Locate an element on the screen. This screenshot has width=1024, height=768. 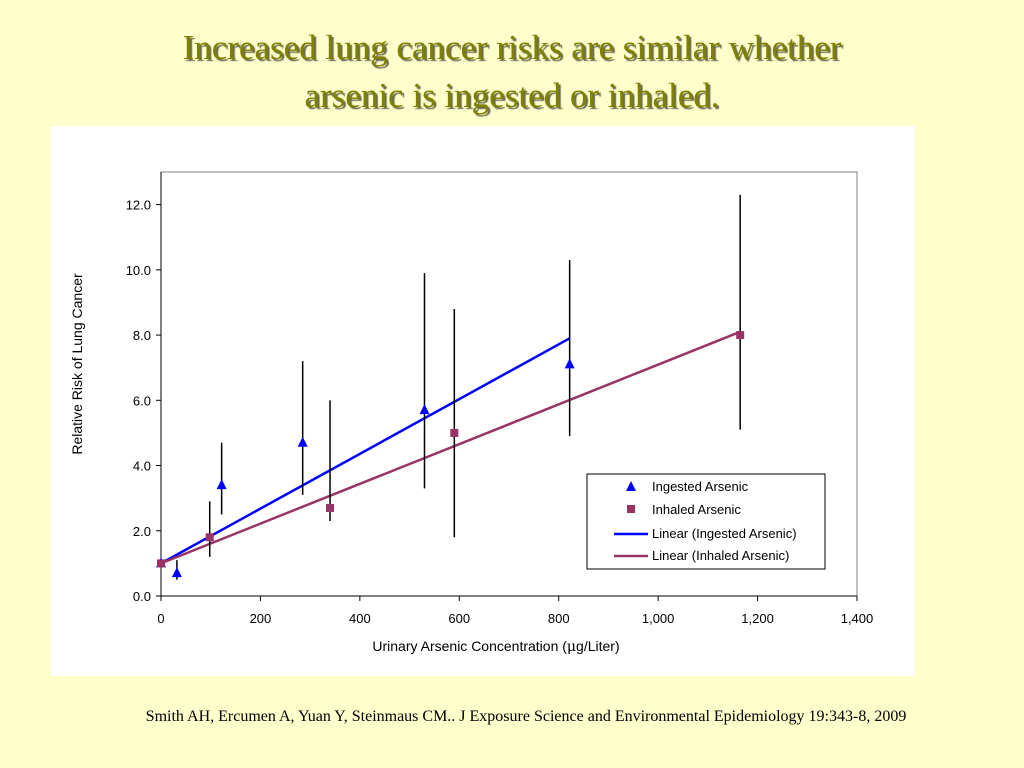
trendline-ingested is located at coordinates (365, 451).